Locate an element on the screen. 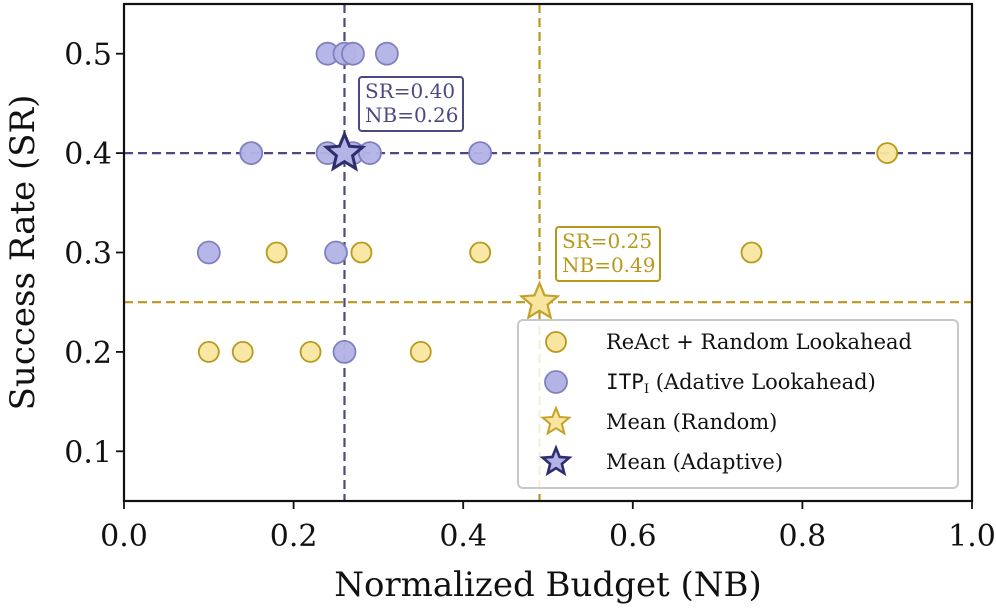 The height and width of the screenshot is (613, 996). y-tick-label: 0.4 is located at coordinates (88, 154).